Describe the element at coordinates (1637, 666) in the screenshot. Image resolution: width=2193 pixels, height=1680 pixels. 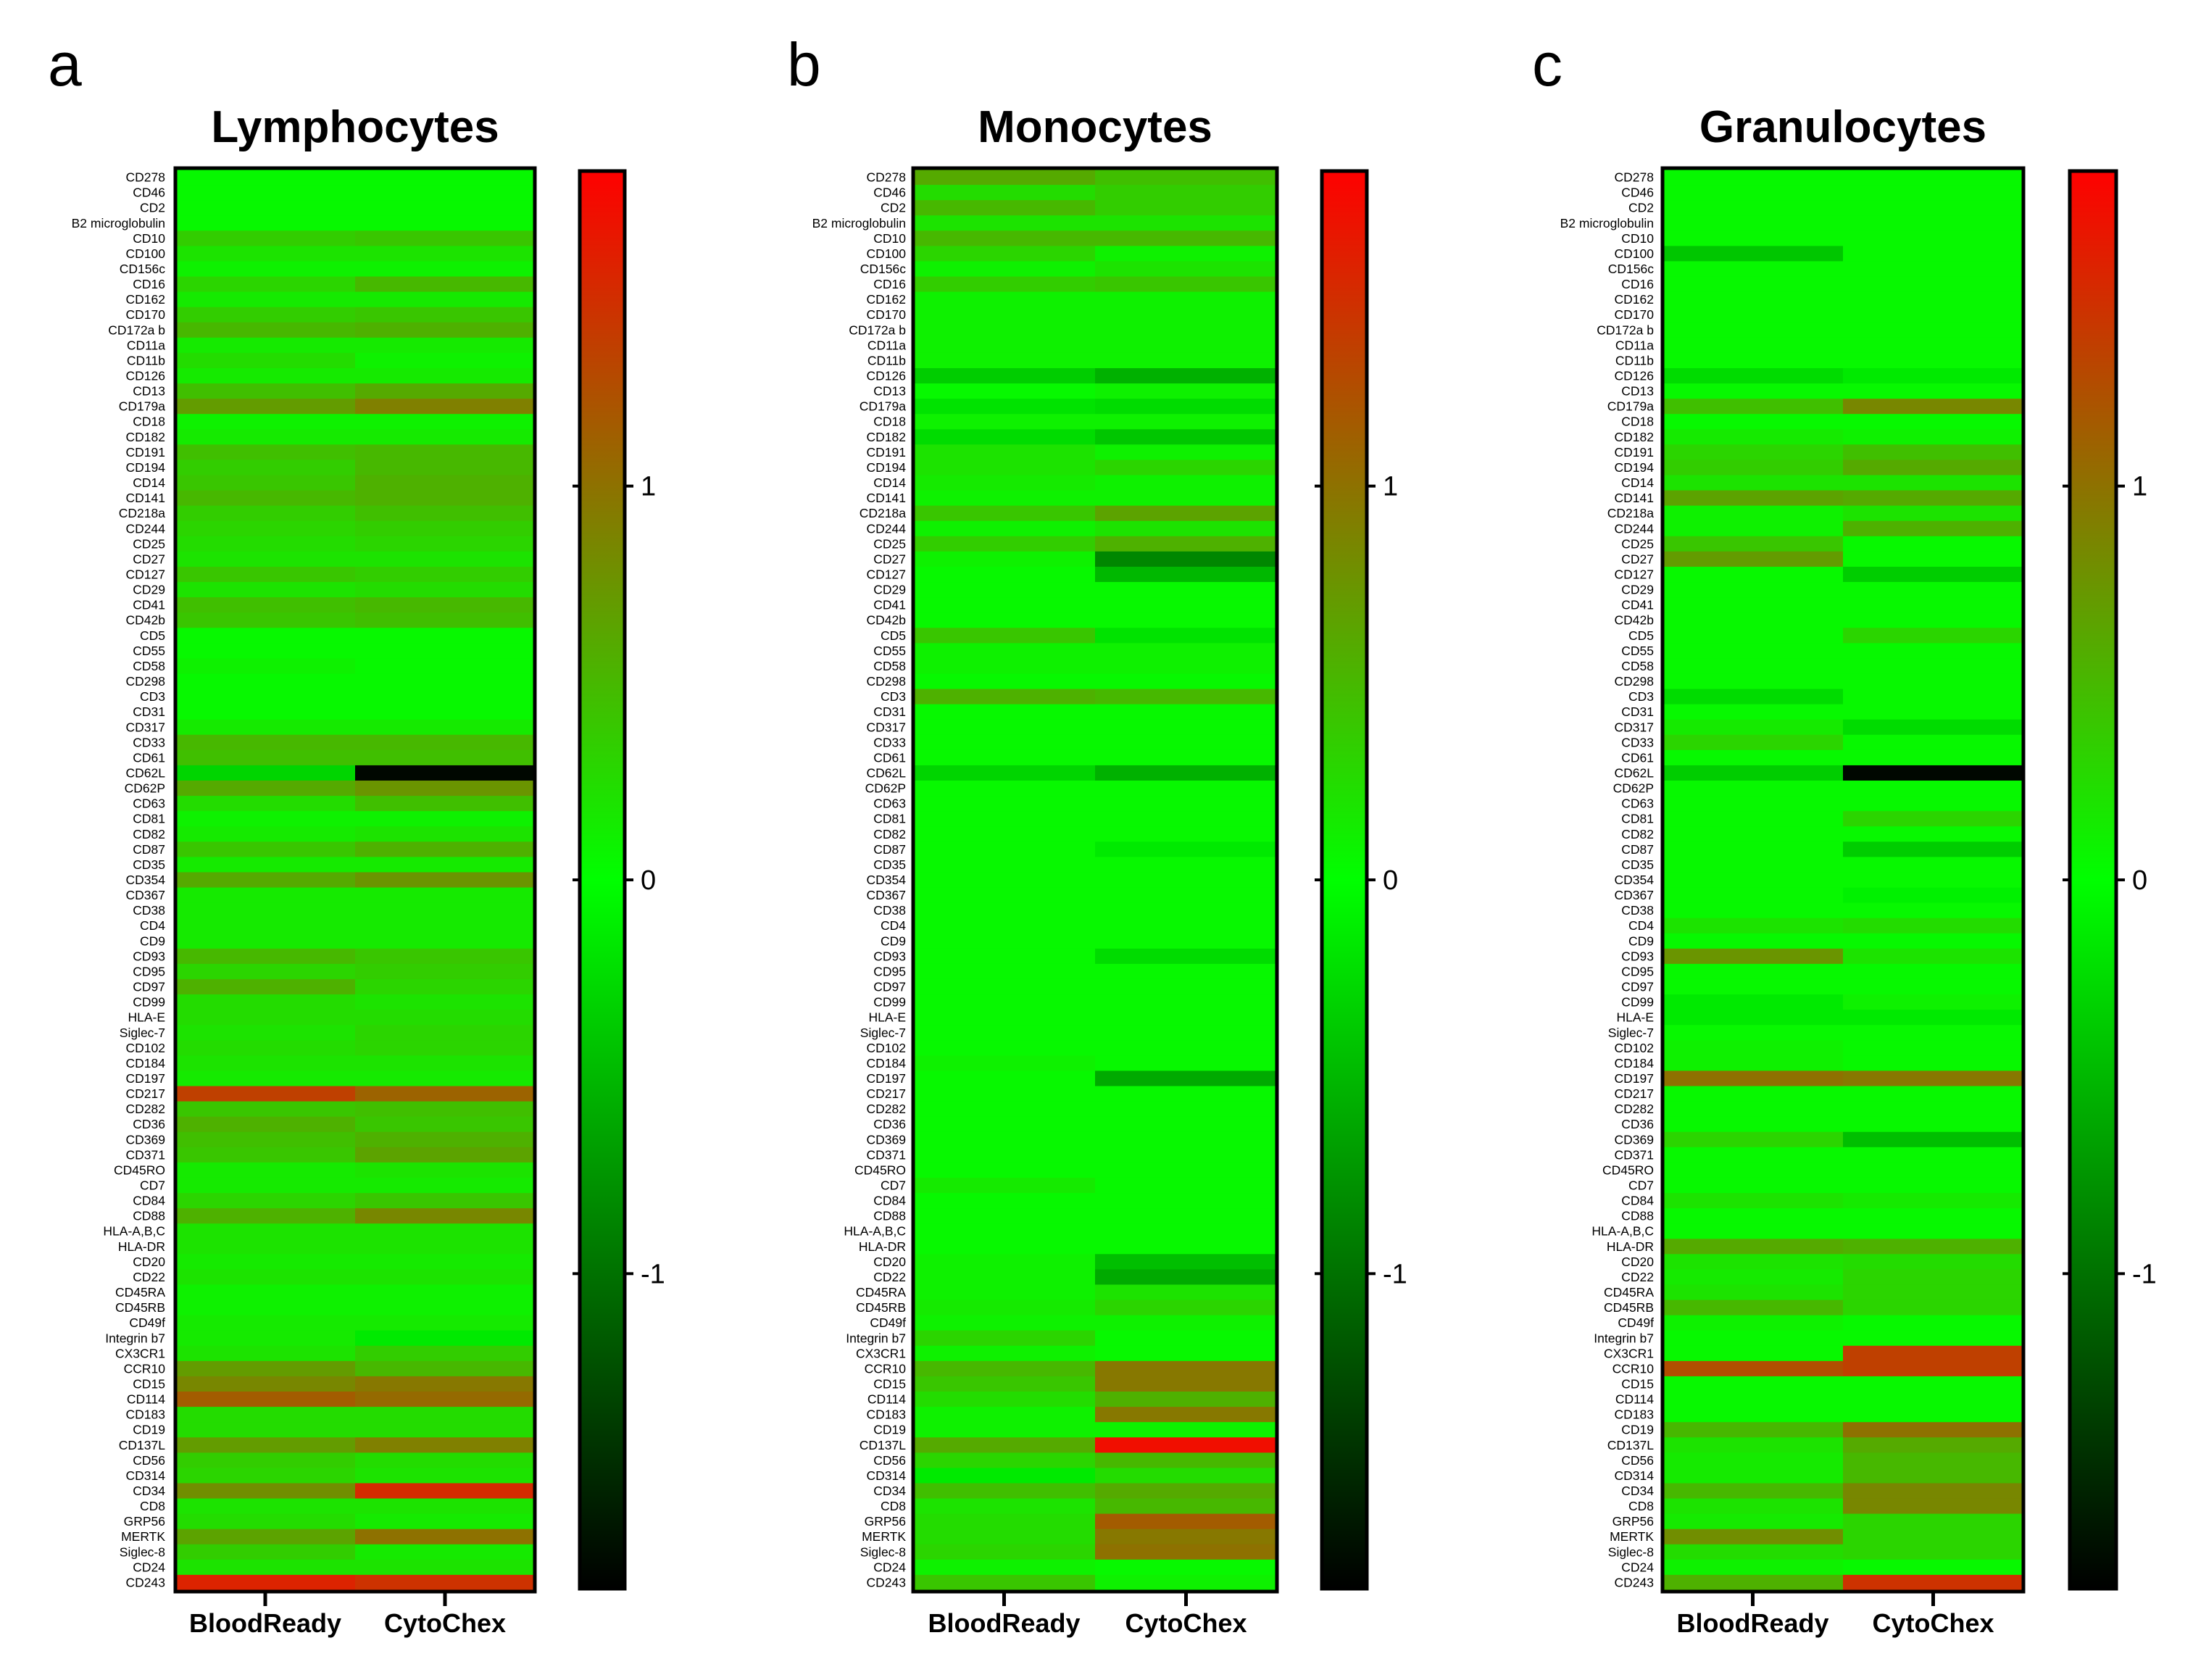
I see `row-label: CD58` at that location.